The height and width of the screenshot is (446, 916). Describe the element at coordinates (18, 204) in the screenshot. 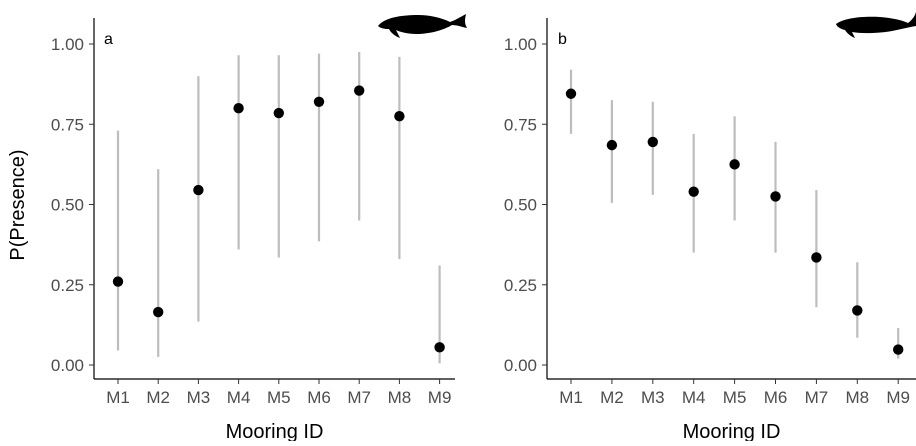

I see `y-axis-title: P(Presence)` at that location.